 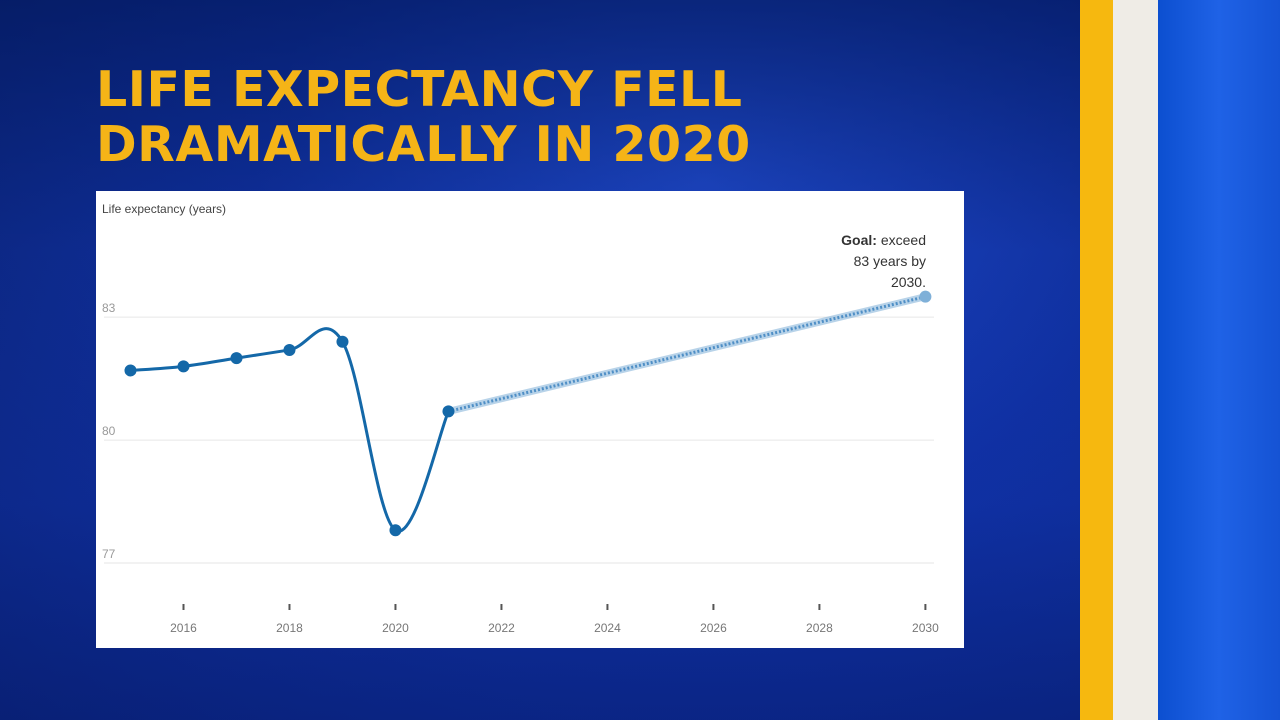 I want to click on data-point-2015, so click(x=130, y=370).